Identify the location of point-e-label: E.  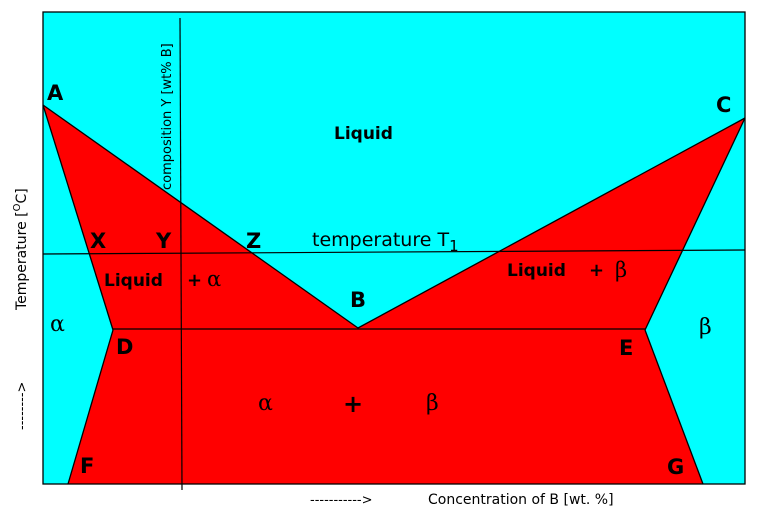
(626, 348).